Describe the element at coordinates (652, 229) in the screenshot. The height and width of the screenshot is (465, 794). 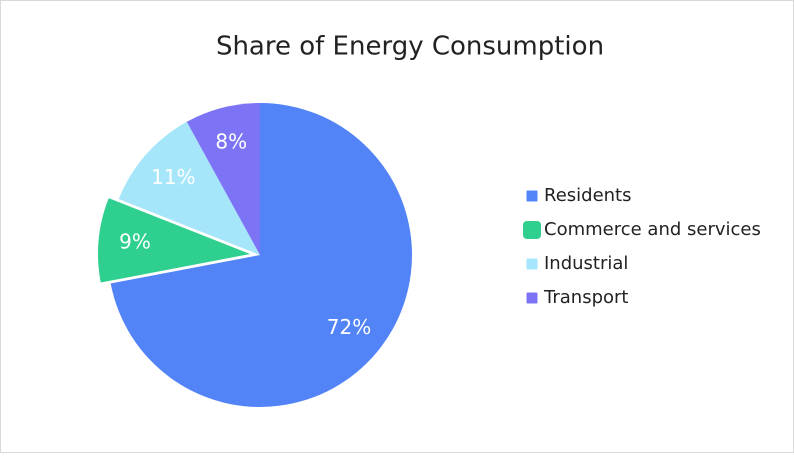
I see `legend-label: Commerce and services` at that location.